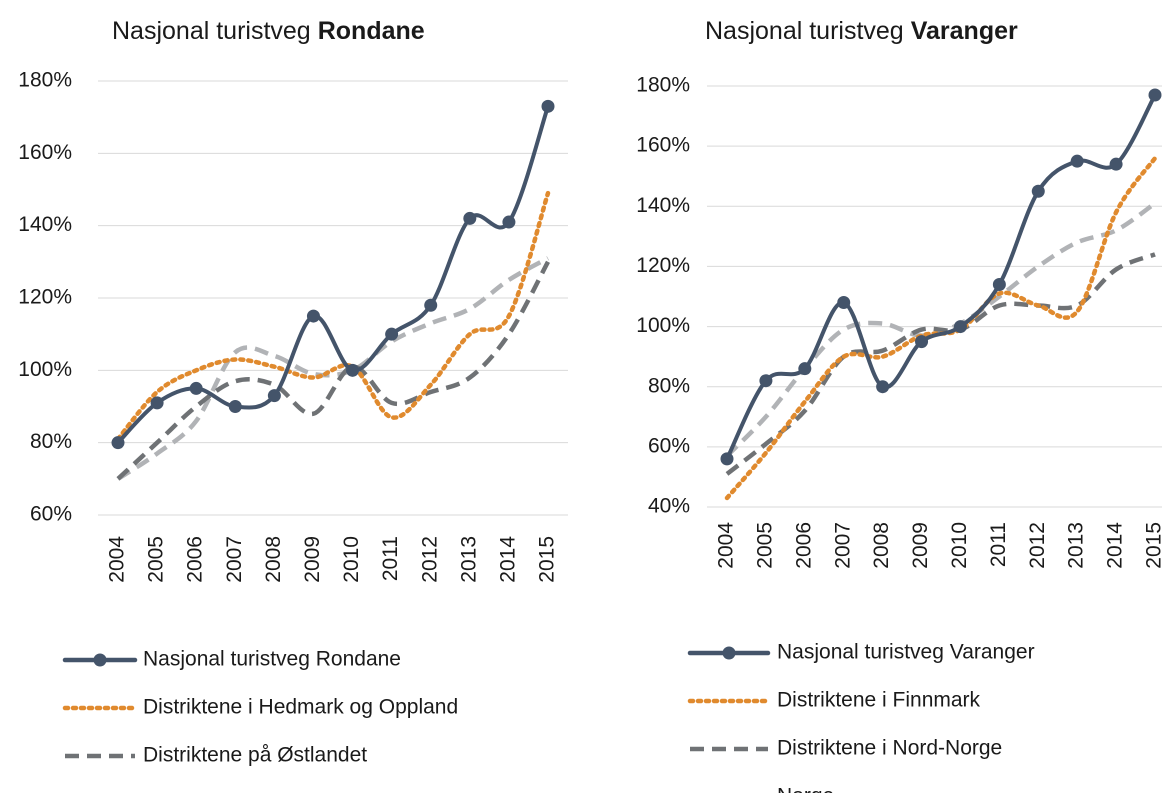 This screenshot has width=1162, height=793. I want to click on title-bold: Varanger, so click(964, 31).